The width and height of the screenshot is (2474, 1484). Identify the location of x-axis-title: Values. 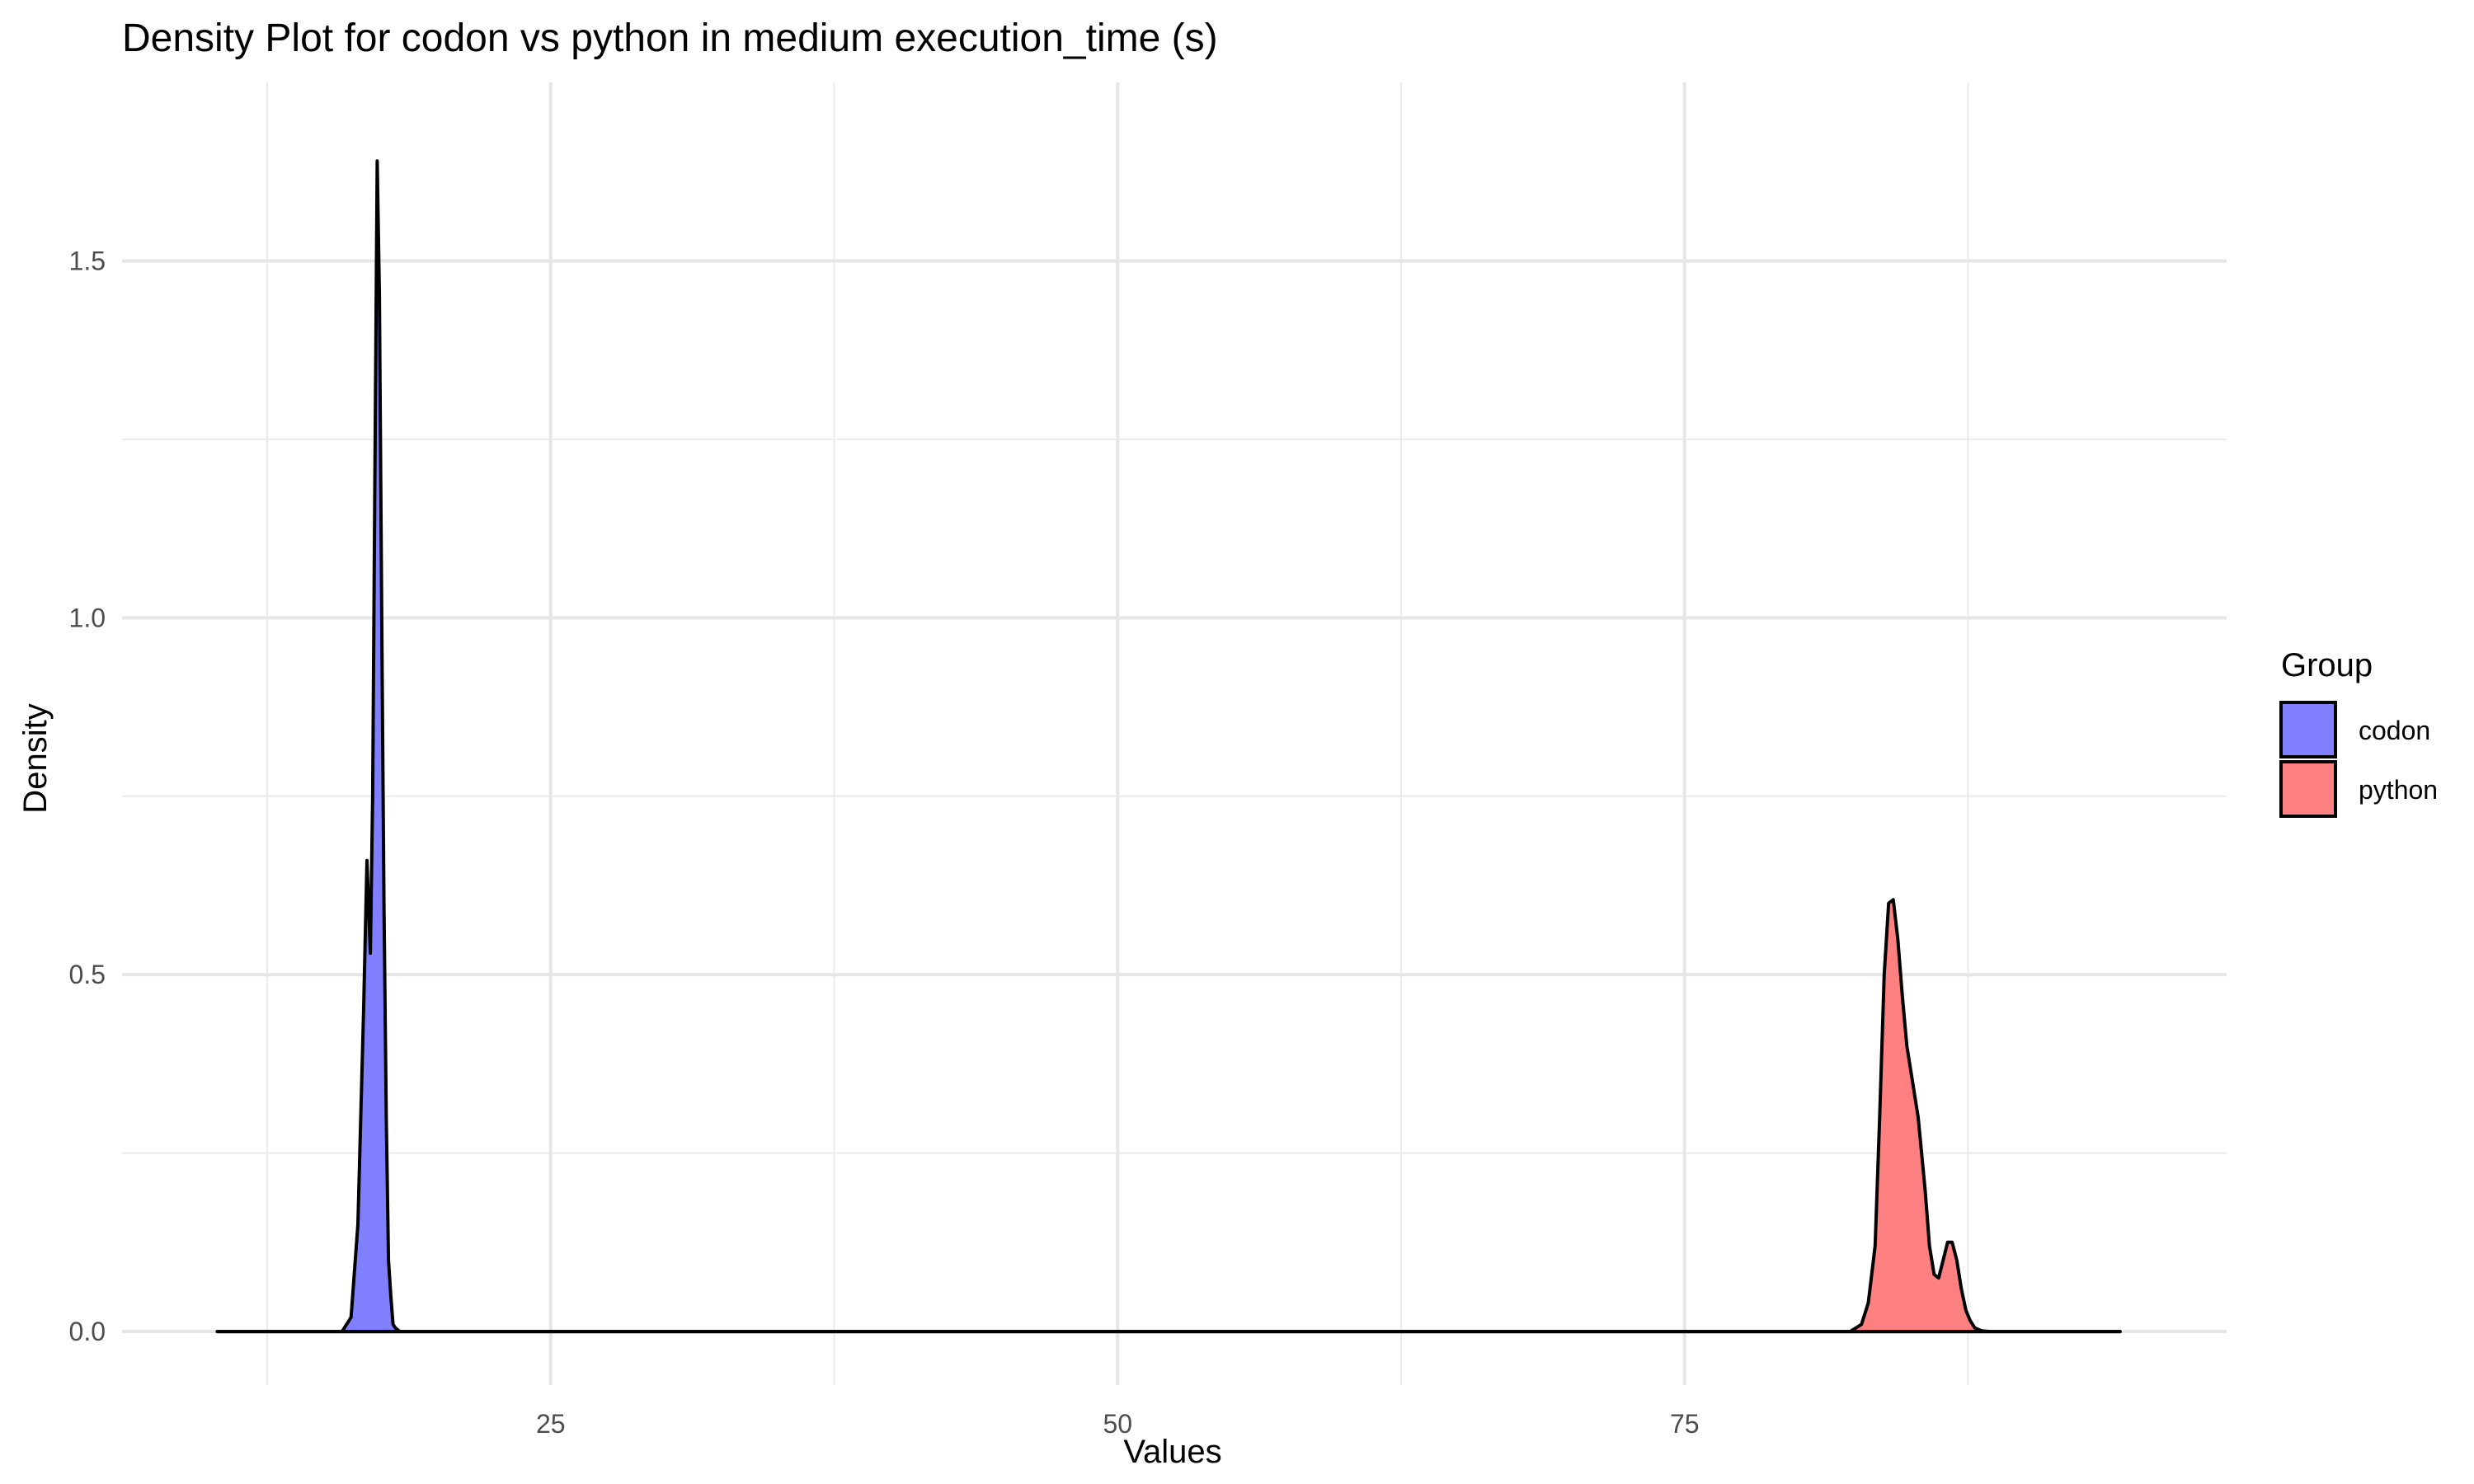
(1172, 1452).